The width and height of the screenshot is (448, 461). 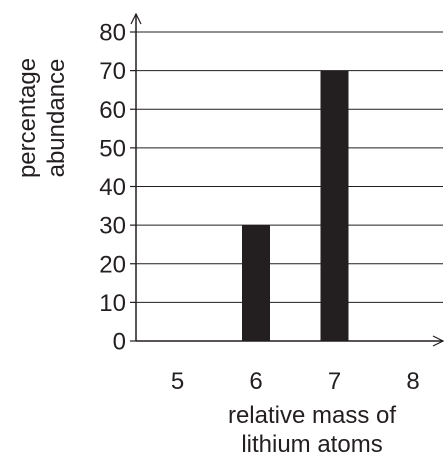 I want to click on y-tick-label: 50, so click(x=112, y=148).